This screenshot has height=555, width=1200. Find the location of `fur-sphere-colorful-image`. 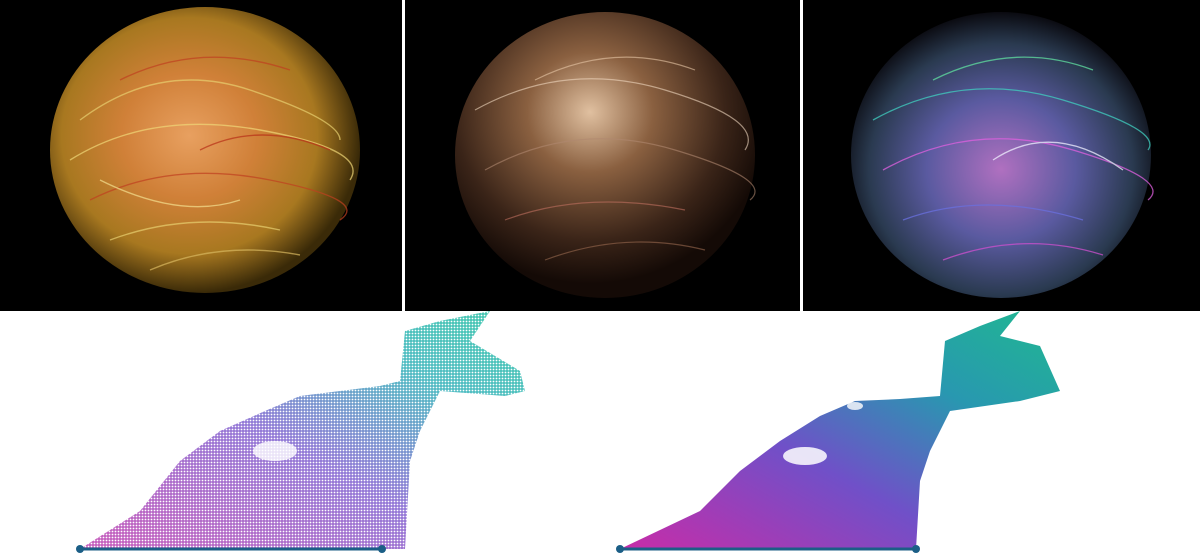

fur-sphere-colorful-image is located at coordinates (1002, 155).